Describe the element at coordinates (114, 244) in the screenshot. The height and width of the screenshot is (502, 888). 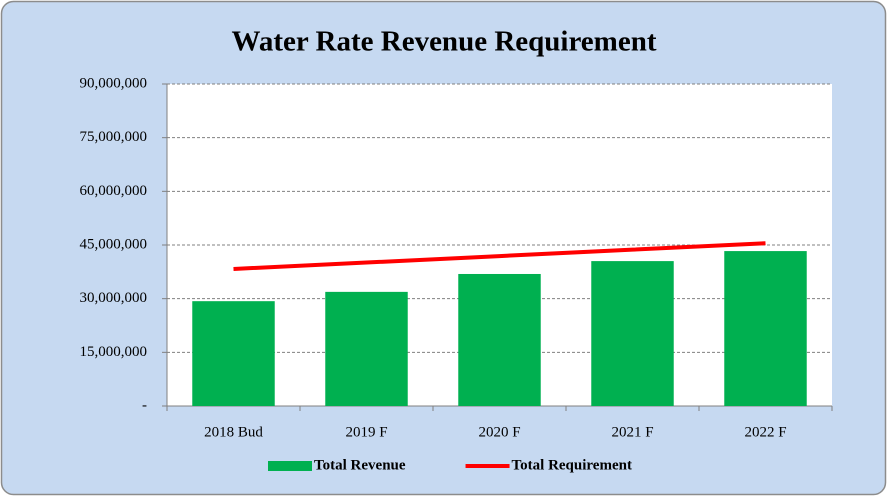
I see `y-tick-label: 45,000,000` at that location.